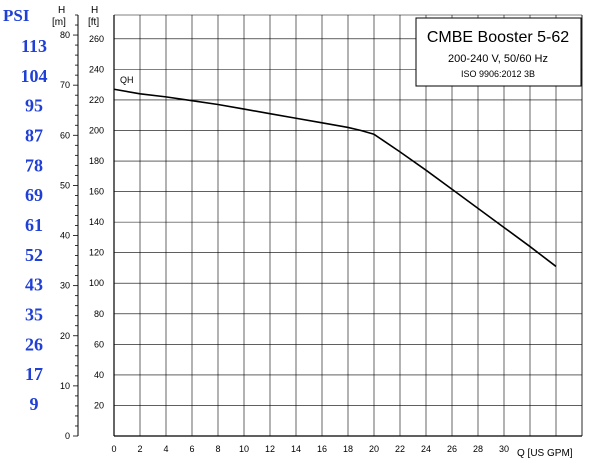 This screenshot has height=465, width=605. I want to click on x-axis-label: Q [US GPM], so click(545, 453).